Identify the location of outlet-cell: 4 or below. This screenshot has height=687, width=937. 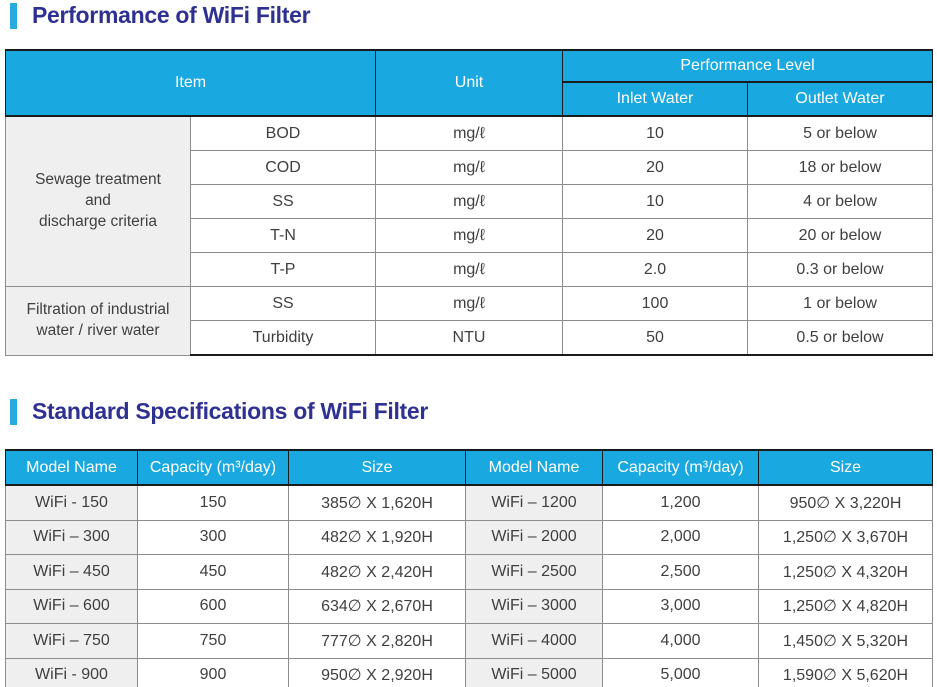
(840, 201).